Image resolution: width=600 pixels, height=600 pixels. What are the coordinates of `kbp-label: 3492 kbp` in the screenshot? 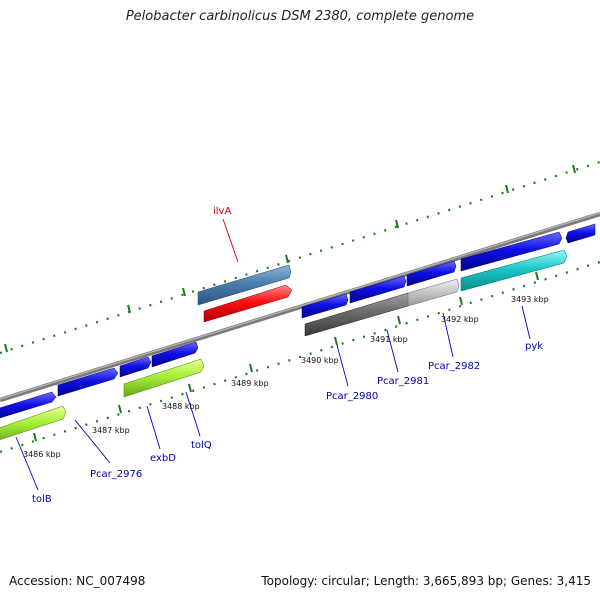 It's located at (460, 319).